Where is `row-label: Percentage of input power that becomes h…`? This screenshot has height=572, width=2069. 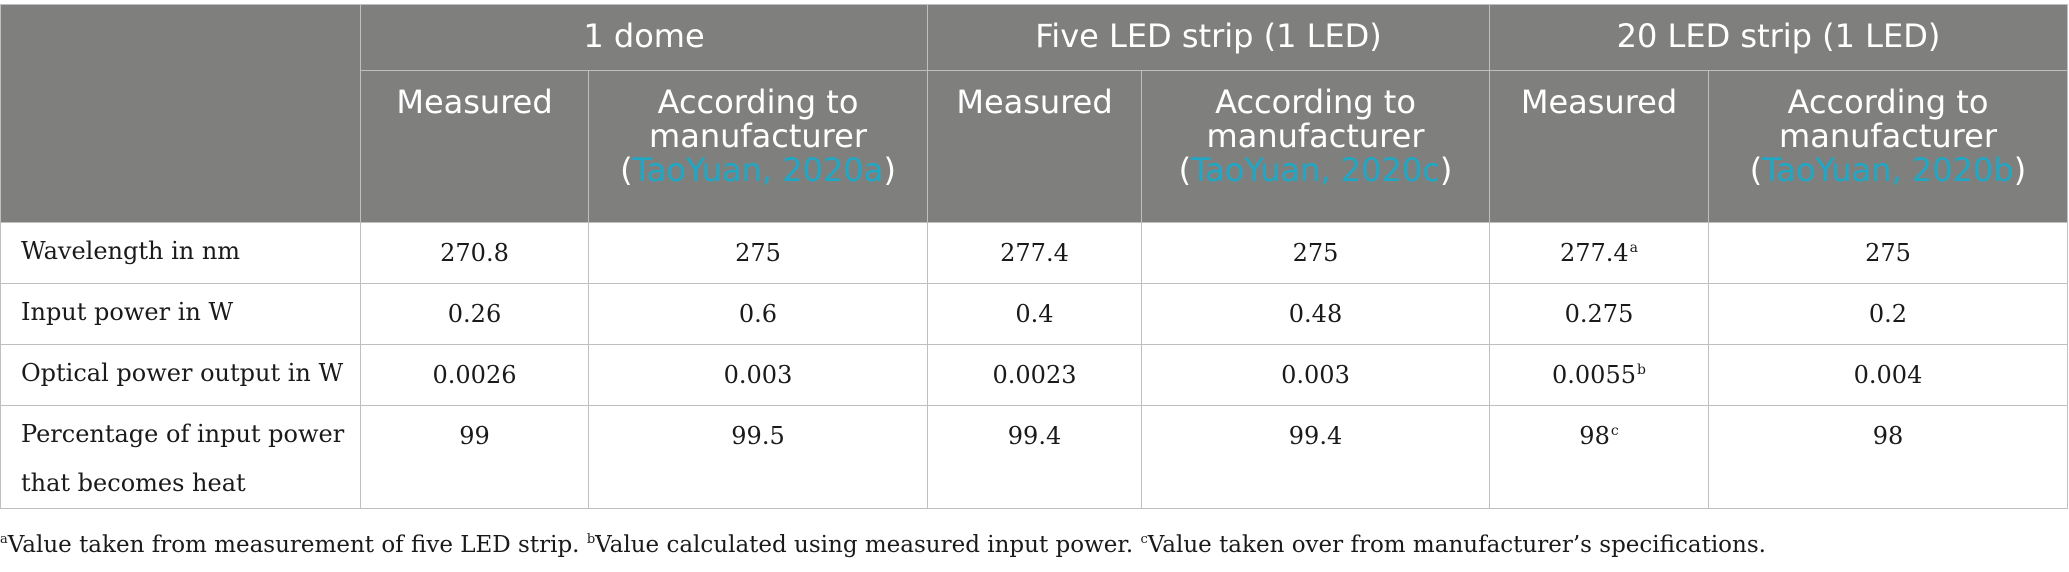 row-label: Percentage of input power that becomes h… is located at coordinates (180, 457).